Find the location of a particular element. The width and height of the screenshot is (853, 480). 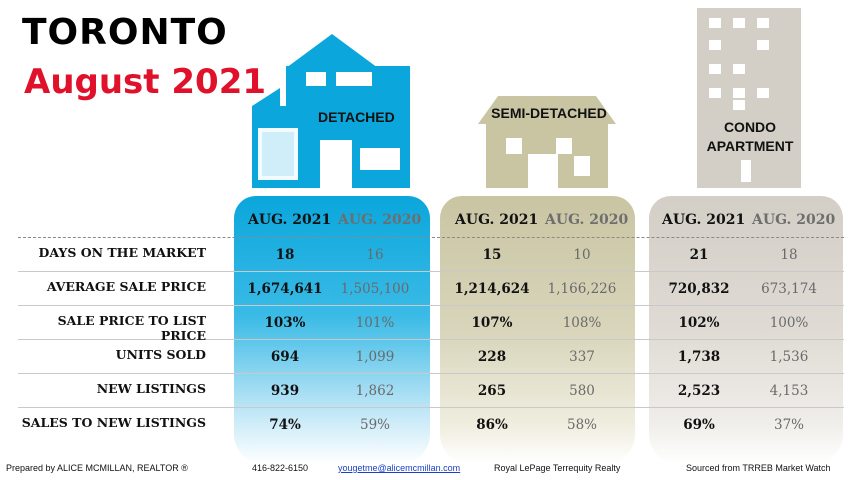

semi-2020-value: 1,166,226 is located at coordinates (582, 289).